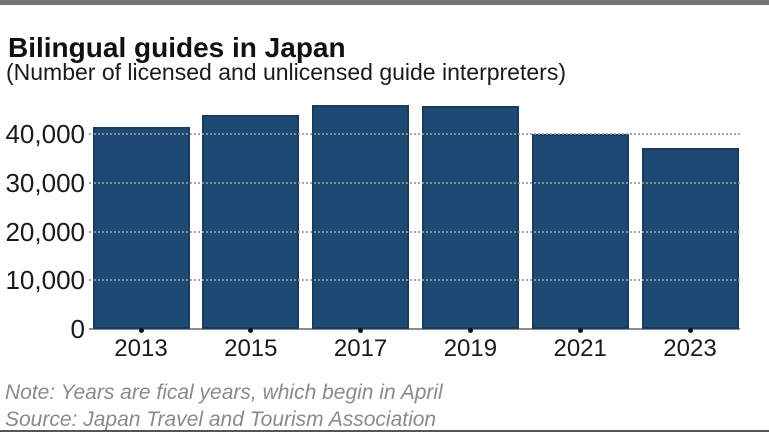 The width and height of the screenshot is (769, 434). What do you see at coordinates (45, 280) in the screenshot?
I see `y-axis-tick-label: 10,000` at bounding box center [45, 280].